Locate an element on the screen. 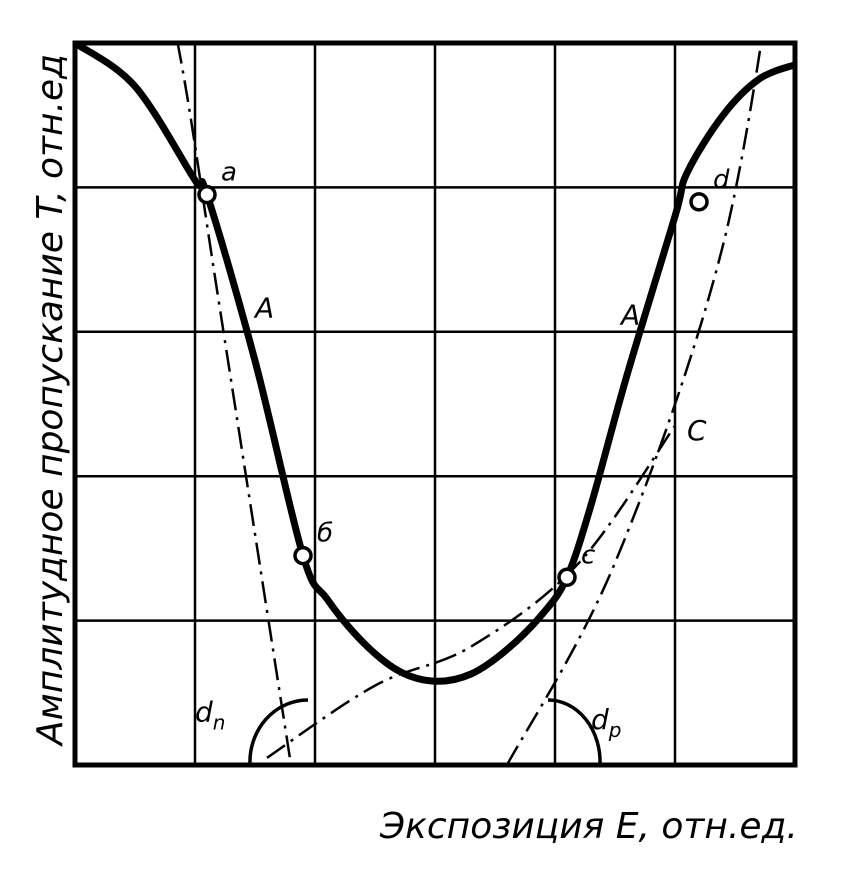  y-axis-label: Амплитудное пропускание T, отн.ед is located at coordinates (50, 400).